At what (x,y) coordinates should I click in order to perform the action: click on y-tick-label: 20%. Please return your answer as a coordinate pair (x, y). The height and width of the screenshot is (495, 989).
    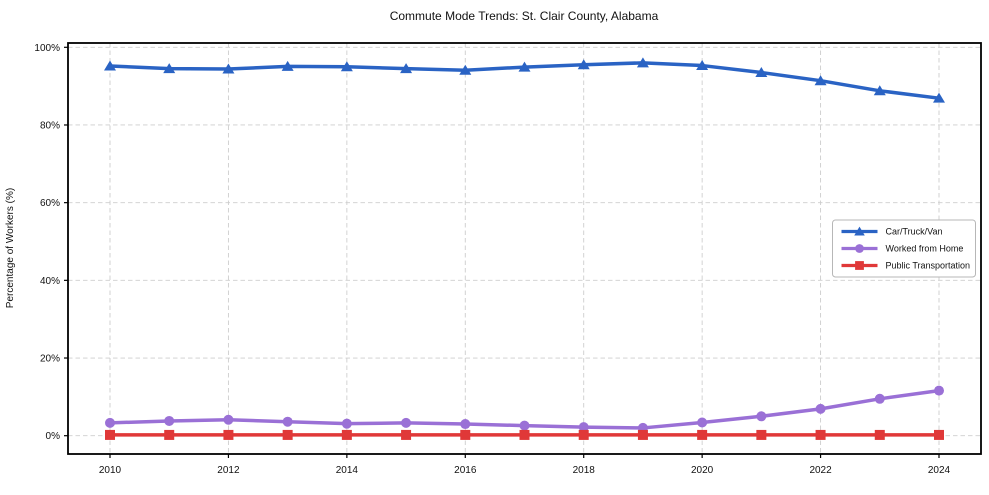
    Looking at the image, I should click on (50, 359).